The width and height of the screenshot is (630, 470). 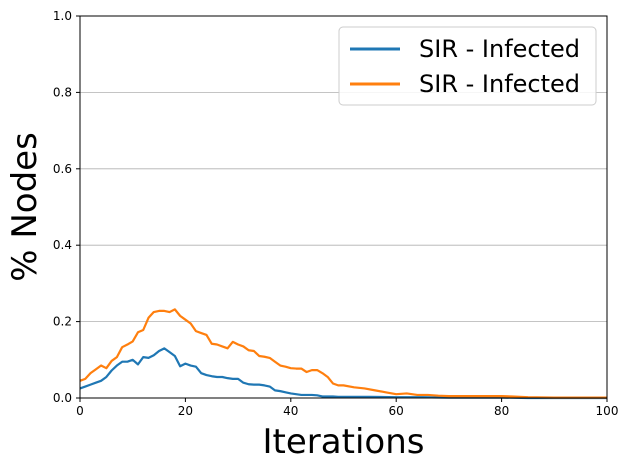 What do you see at coordinates (62, 398) in the screenshot?
I see `y-tick-label: 0.0` at bounding box center [62, 398].